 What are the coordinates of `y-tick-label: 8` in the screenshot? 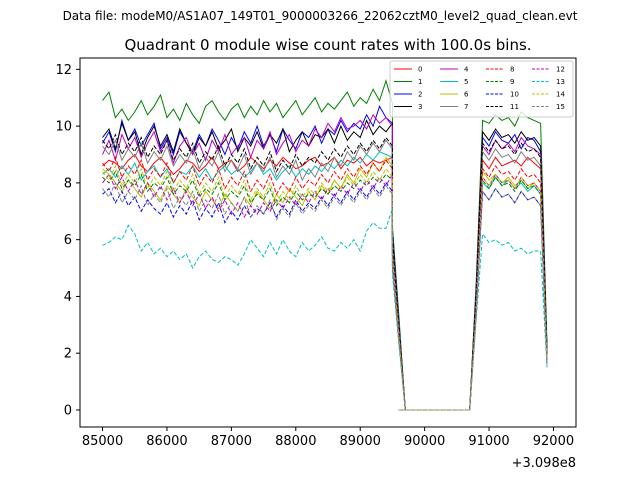 It's located at (68, 183).